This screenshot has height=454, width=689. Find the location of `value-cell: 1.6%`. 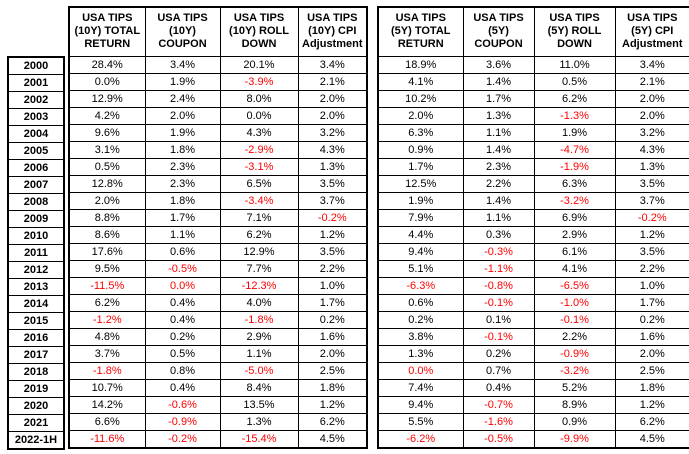

value-cell: 1.6% is located at coordinates (651, 336).